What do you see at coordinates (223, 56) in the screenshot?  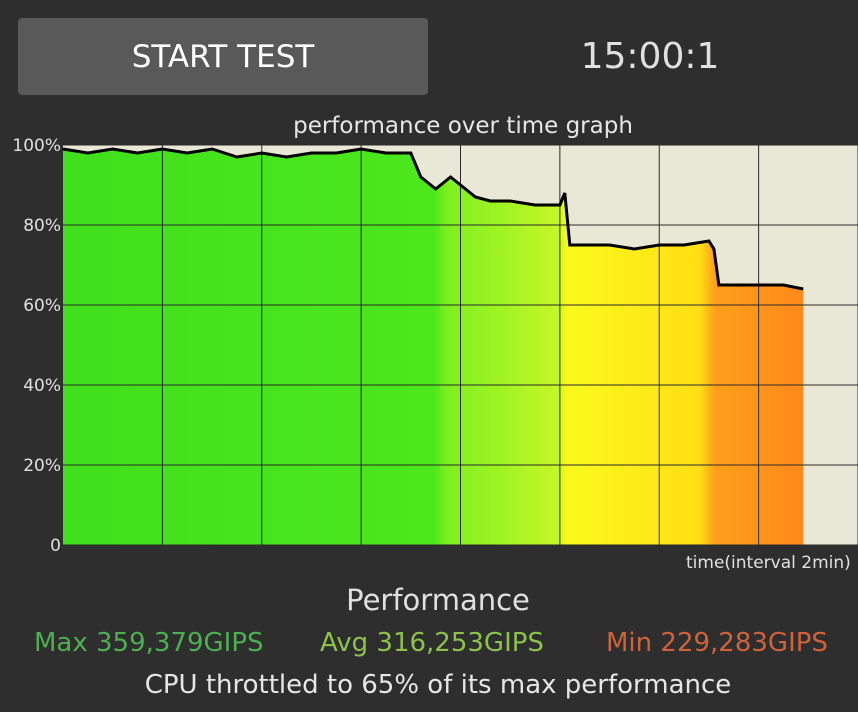 I see `start-test-button: START TEST` at bounding box center [223, 56].